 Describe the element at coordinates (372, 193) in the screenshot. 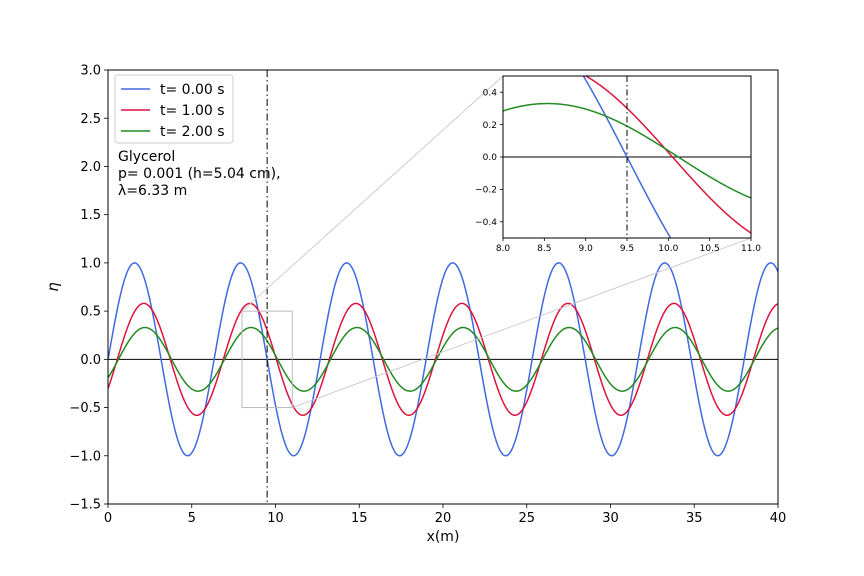

I see `connector-line-top` at that location.